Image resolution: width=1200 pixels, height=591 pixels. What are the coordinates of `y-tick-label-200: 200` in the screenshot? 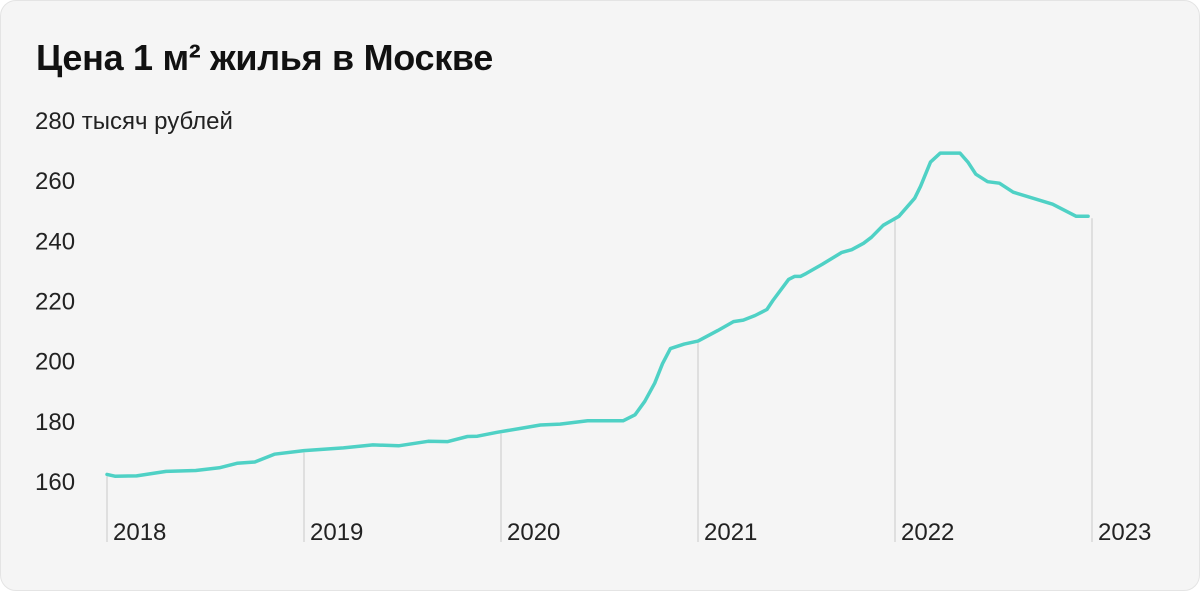 It's located at (55, 362).